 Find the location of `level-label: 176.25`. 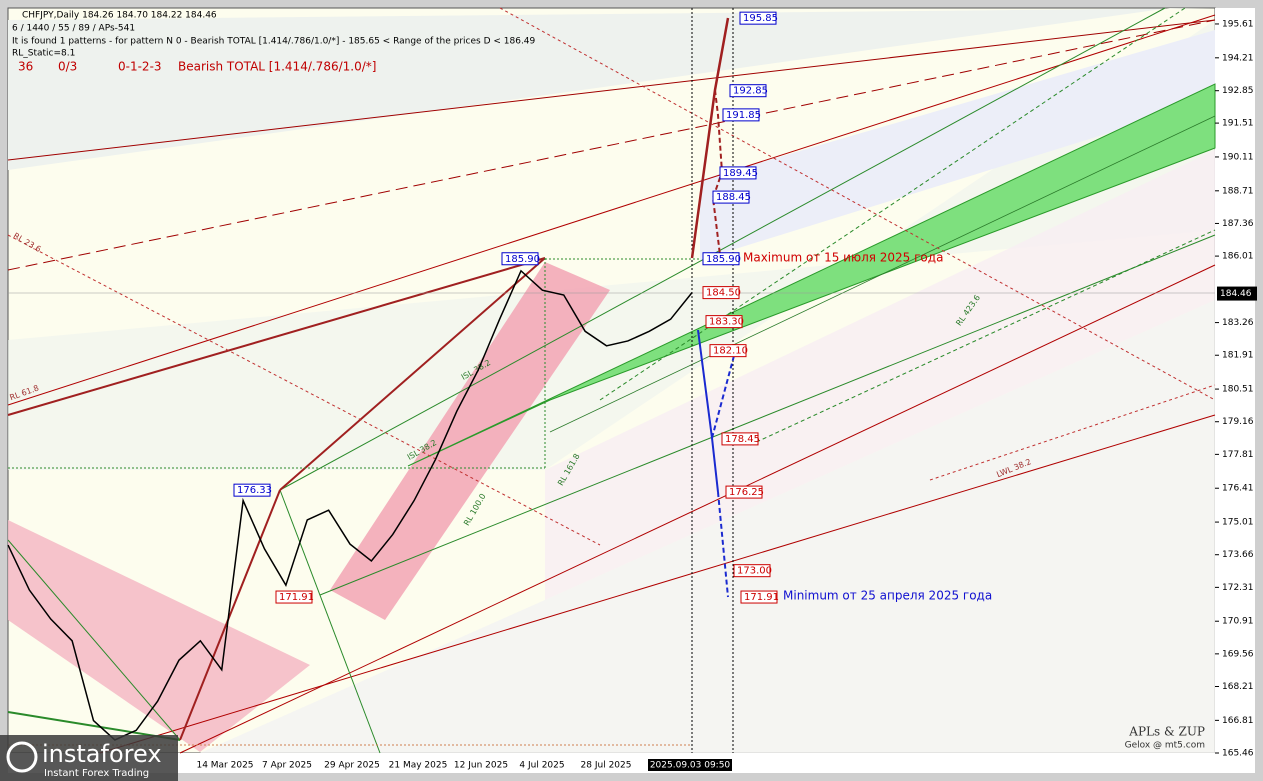

level-label: 176.25 is located at coordinates (746, 492).